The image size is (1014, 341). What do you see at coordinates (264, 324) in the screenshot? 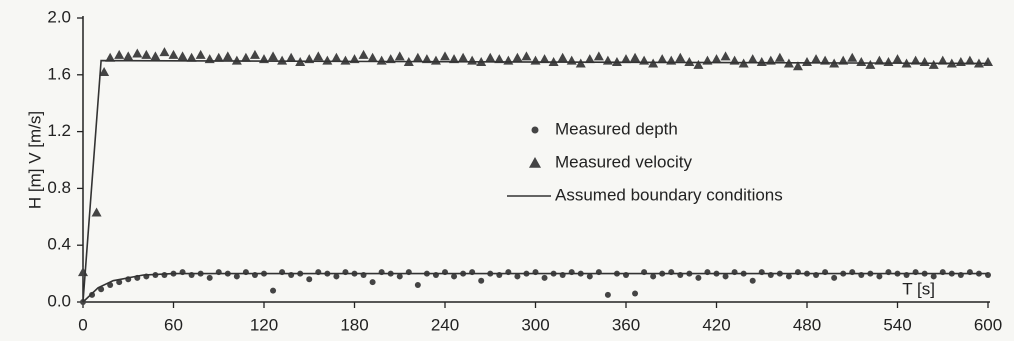
I see `x-tick-label: 120` at bounding box center [264, 324].